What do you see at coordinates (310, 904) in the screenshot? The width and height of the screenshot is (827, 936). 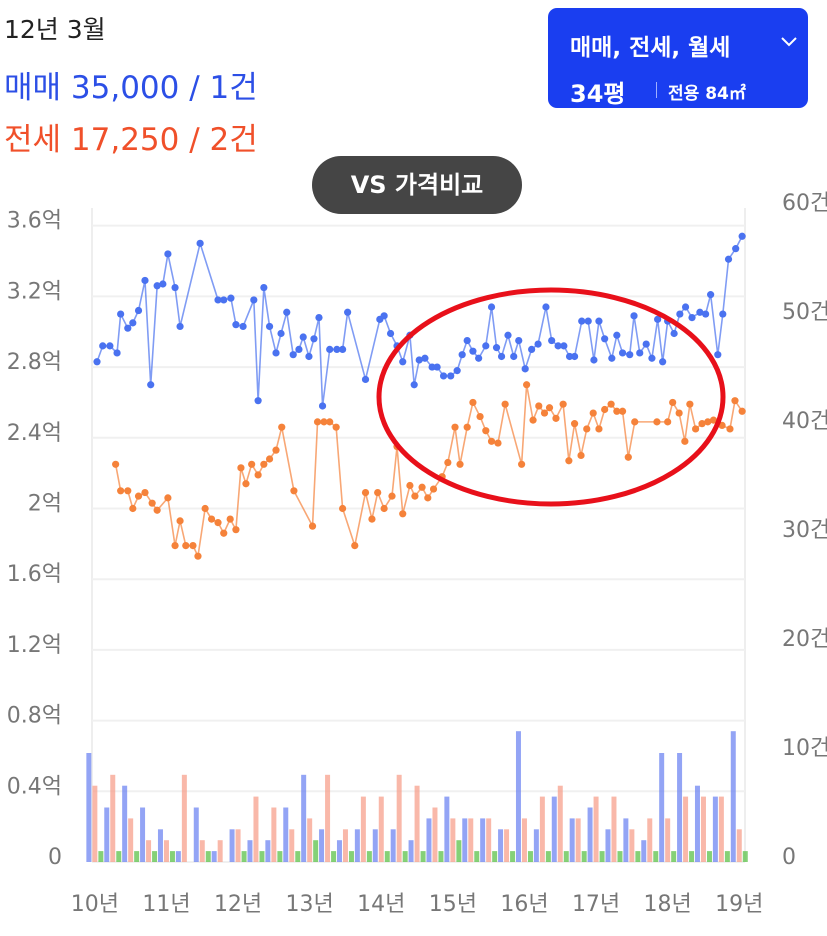 I see `x-tick-label: 13년` at bounding box center [310, 904].